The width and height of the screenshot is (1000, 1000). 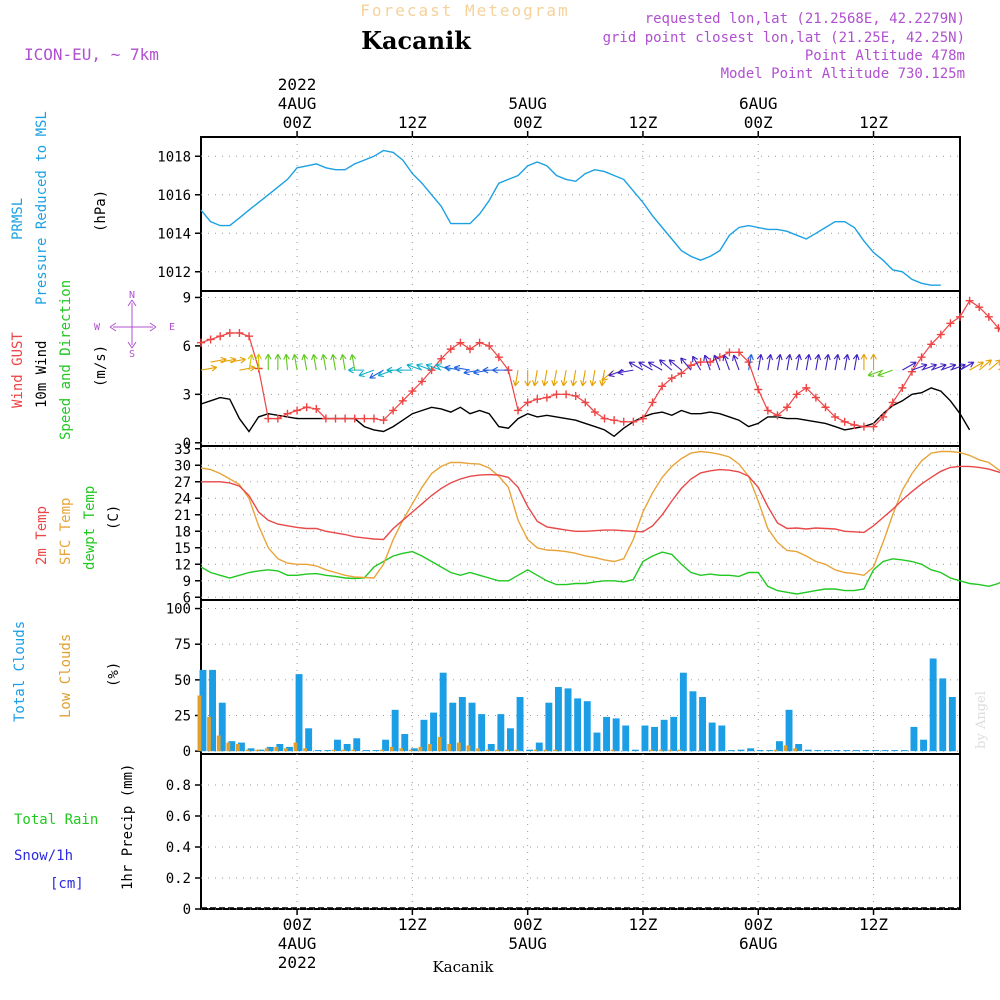 What do you see at coordinates (758, 943) in the screenshot?
I see `bottom-time-label: 6AUG` at bounding box center [758, 943].